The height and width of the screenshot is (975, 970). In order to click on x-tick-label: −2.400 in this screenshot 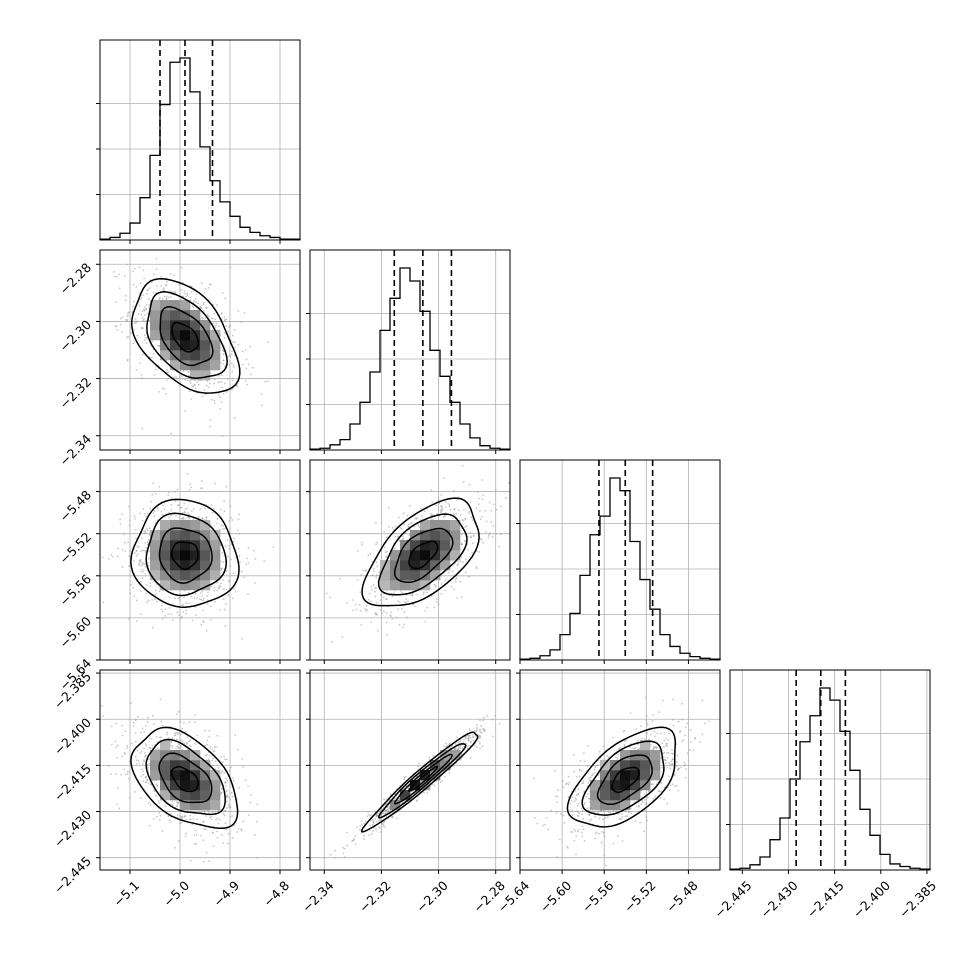, I will do `click(871, 899)`.